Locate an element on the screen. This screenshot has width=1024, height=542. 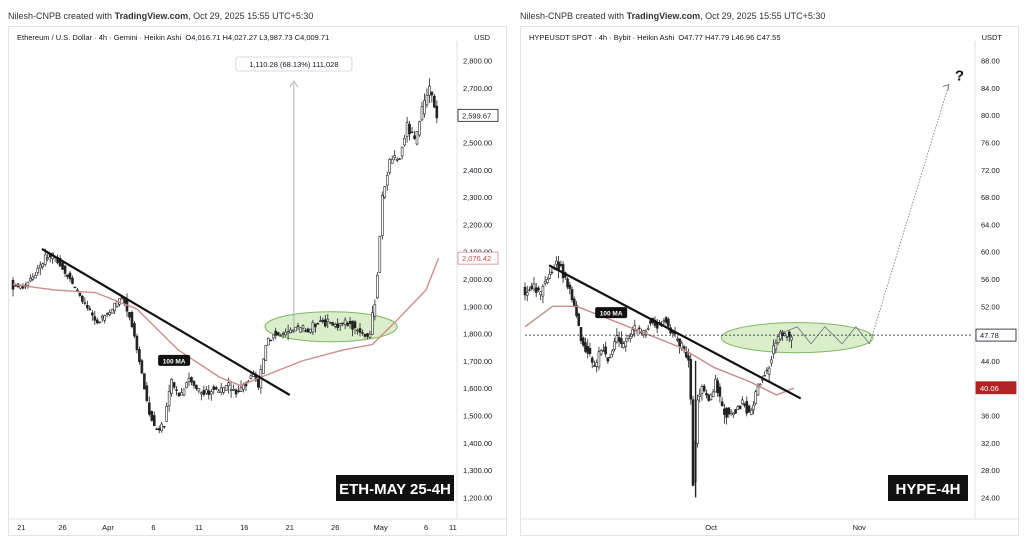
y-tick-label: 52.00 is located at coordinates (990, 306).